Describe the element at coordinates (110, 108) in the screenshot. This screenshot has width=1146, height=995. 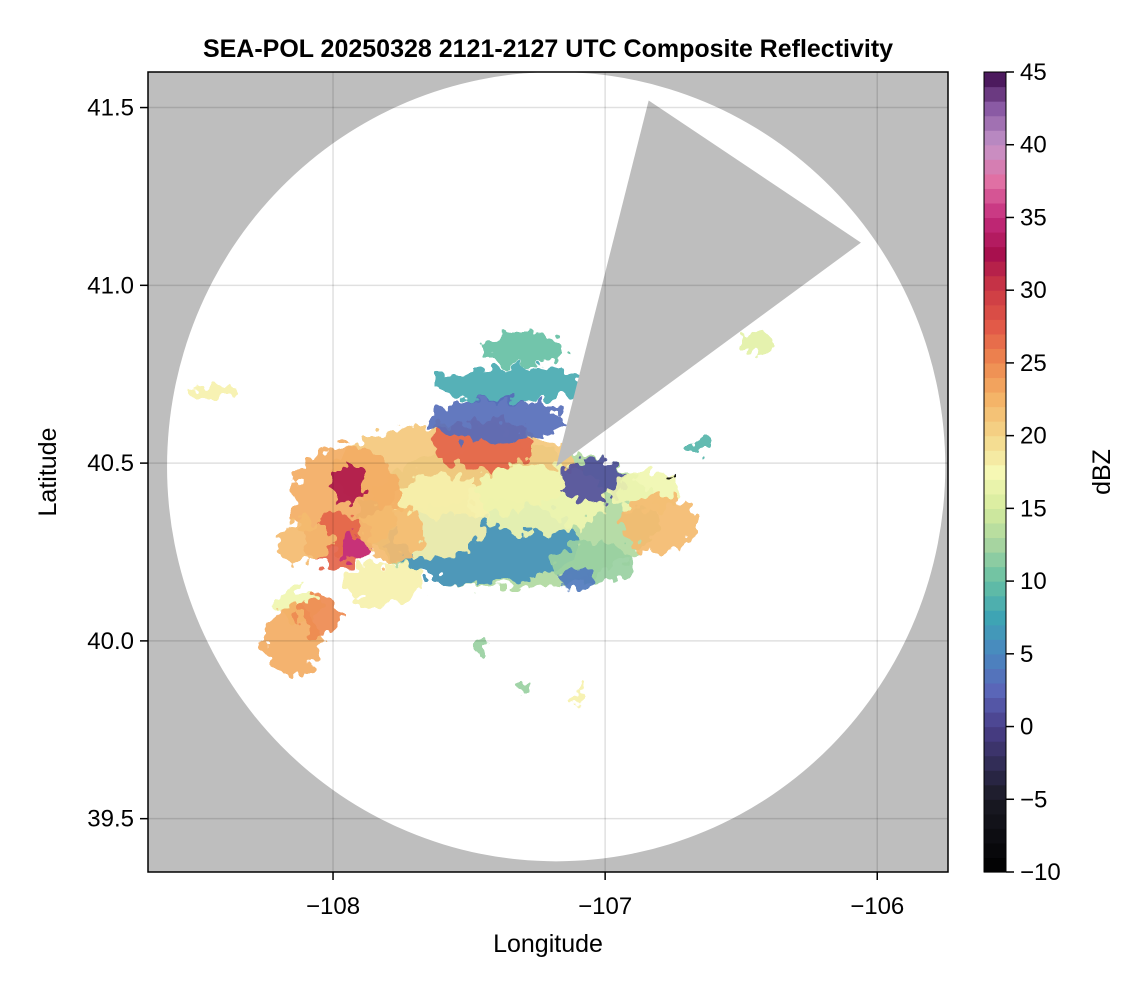
I see `y-tick-label: 41.5` at that location.